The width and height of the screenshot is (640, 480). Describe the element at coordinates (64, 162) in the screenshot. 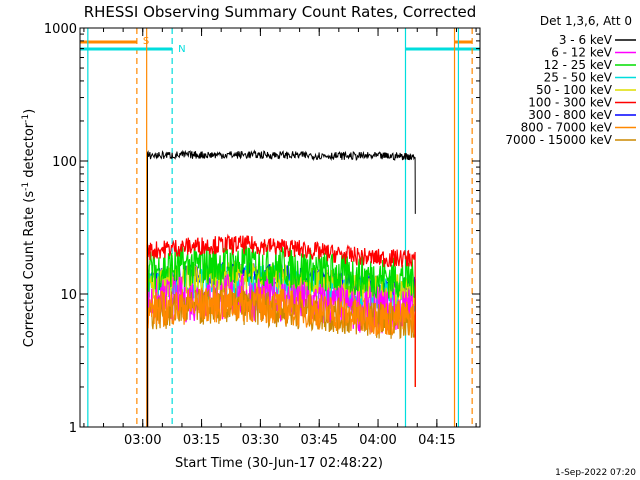

I see `y-tick-label: 100` at that location.